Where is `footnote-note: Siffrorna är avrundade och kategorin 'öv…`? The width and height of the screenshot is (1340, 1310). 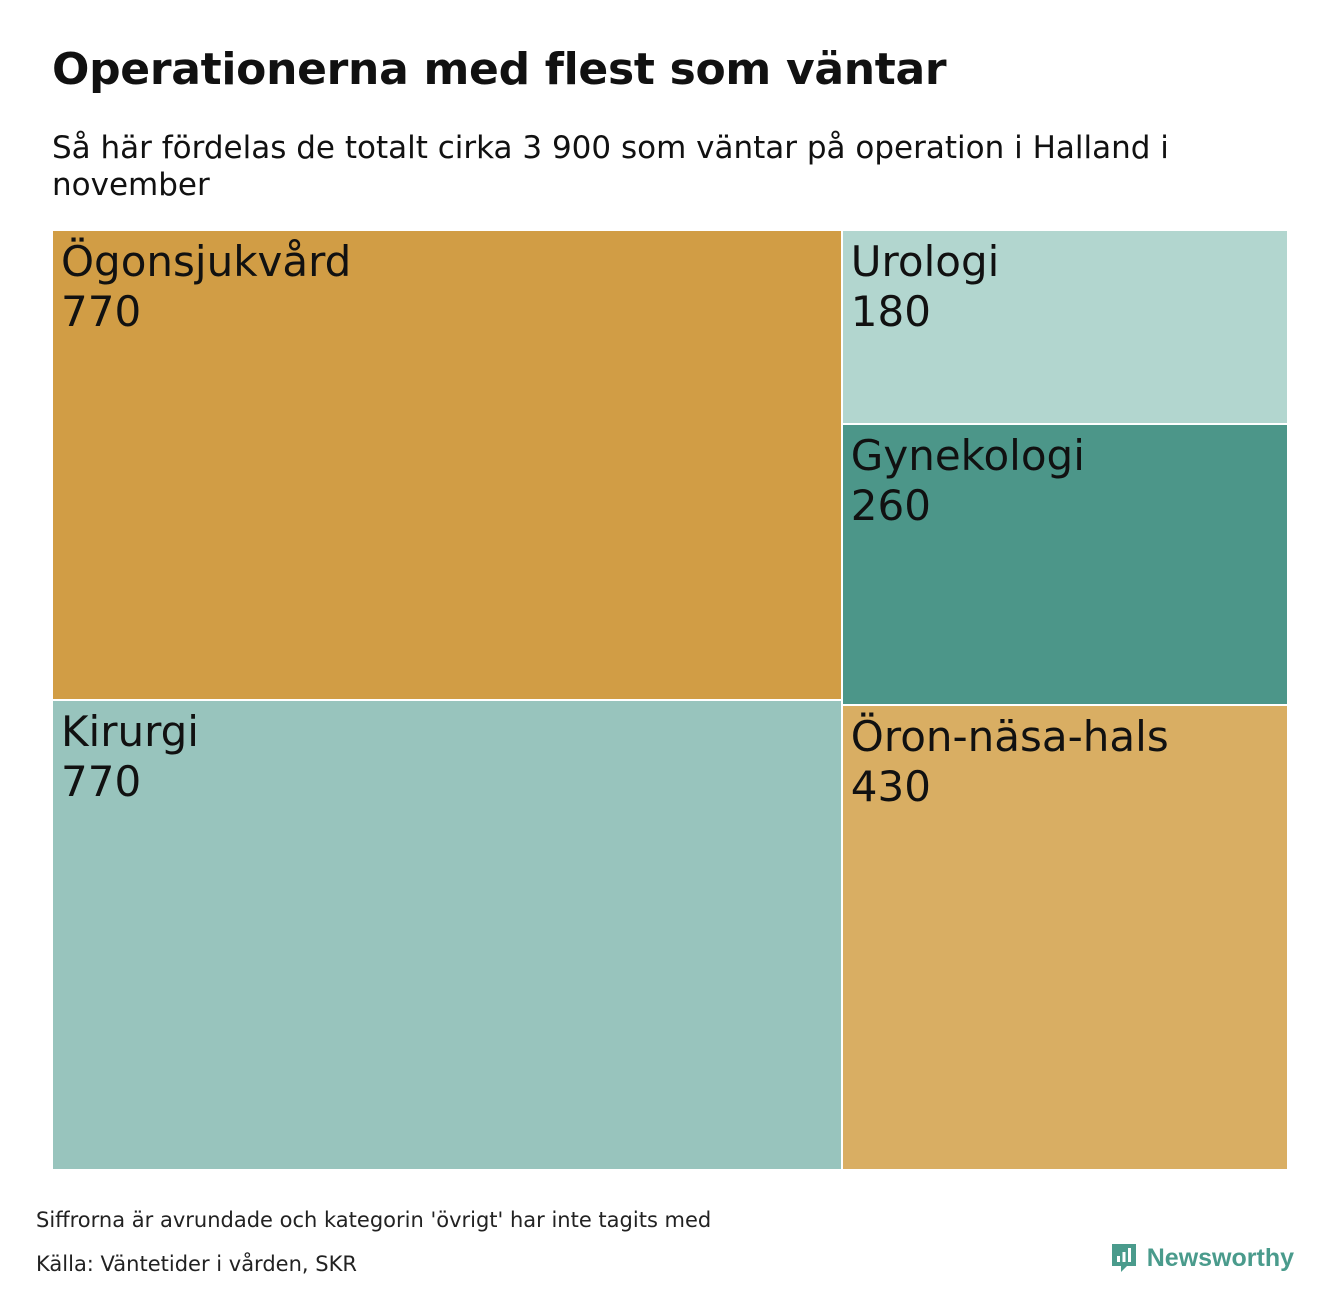 footnote-note: Siffrorna är avrundade och kategorin 'öv… is located at coordinates (374, 1220).